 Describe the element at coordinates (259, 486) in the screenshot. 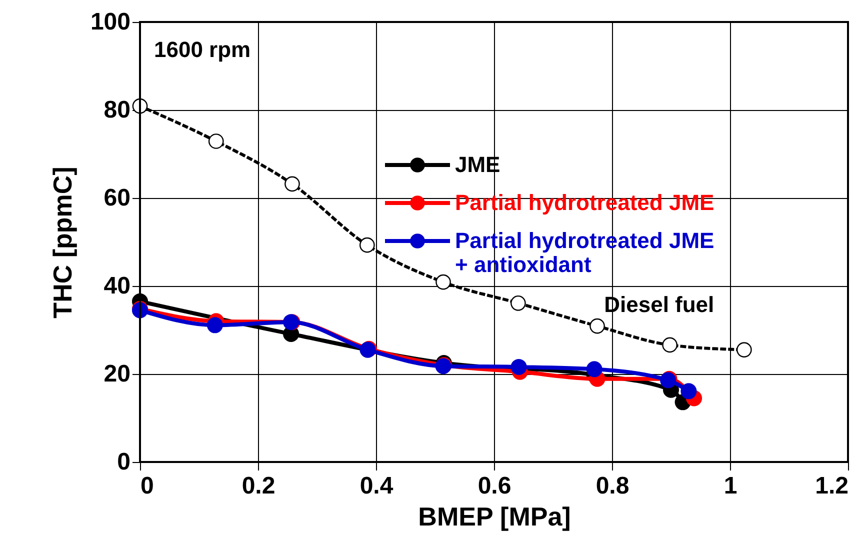

I see `x-tick-label: 0.2` at that location.